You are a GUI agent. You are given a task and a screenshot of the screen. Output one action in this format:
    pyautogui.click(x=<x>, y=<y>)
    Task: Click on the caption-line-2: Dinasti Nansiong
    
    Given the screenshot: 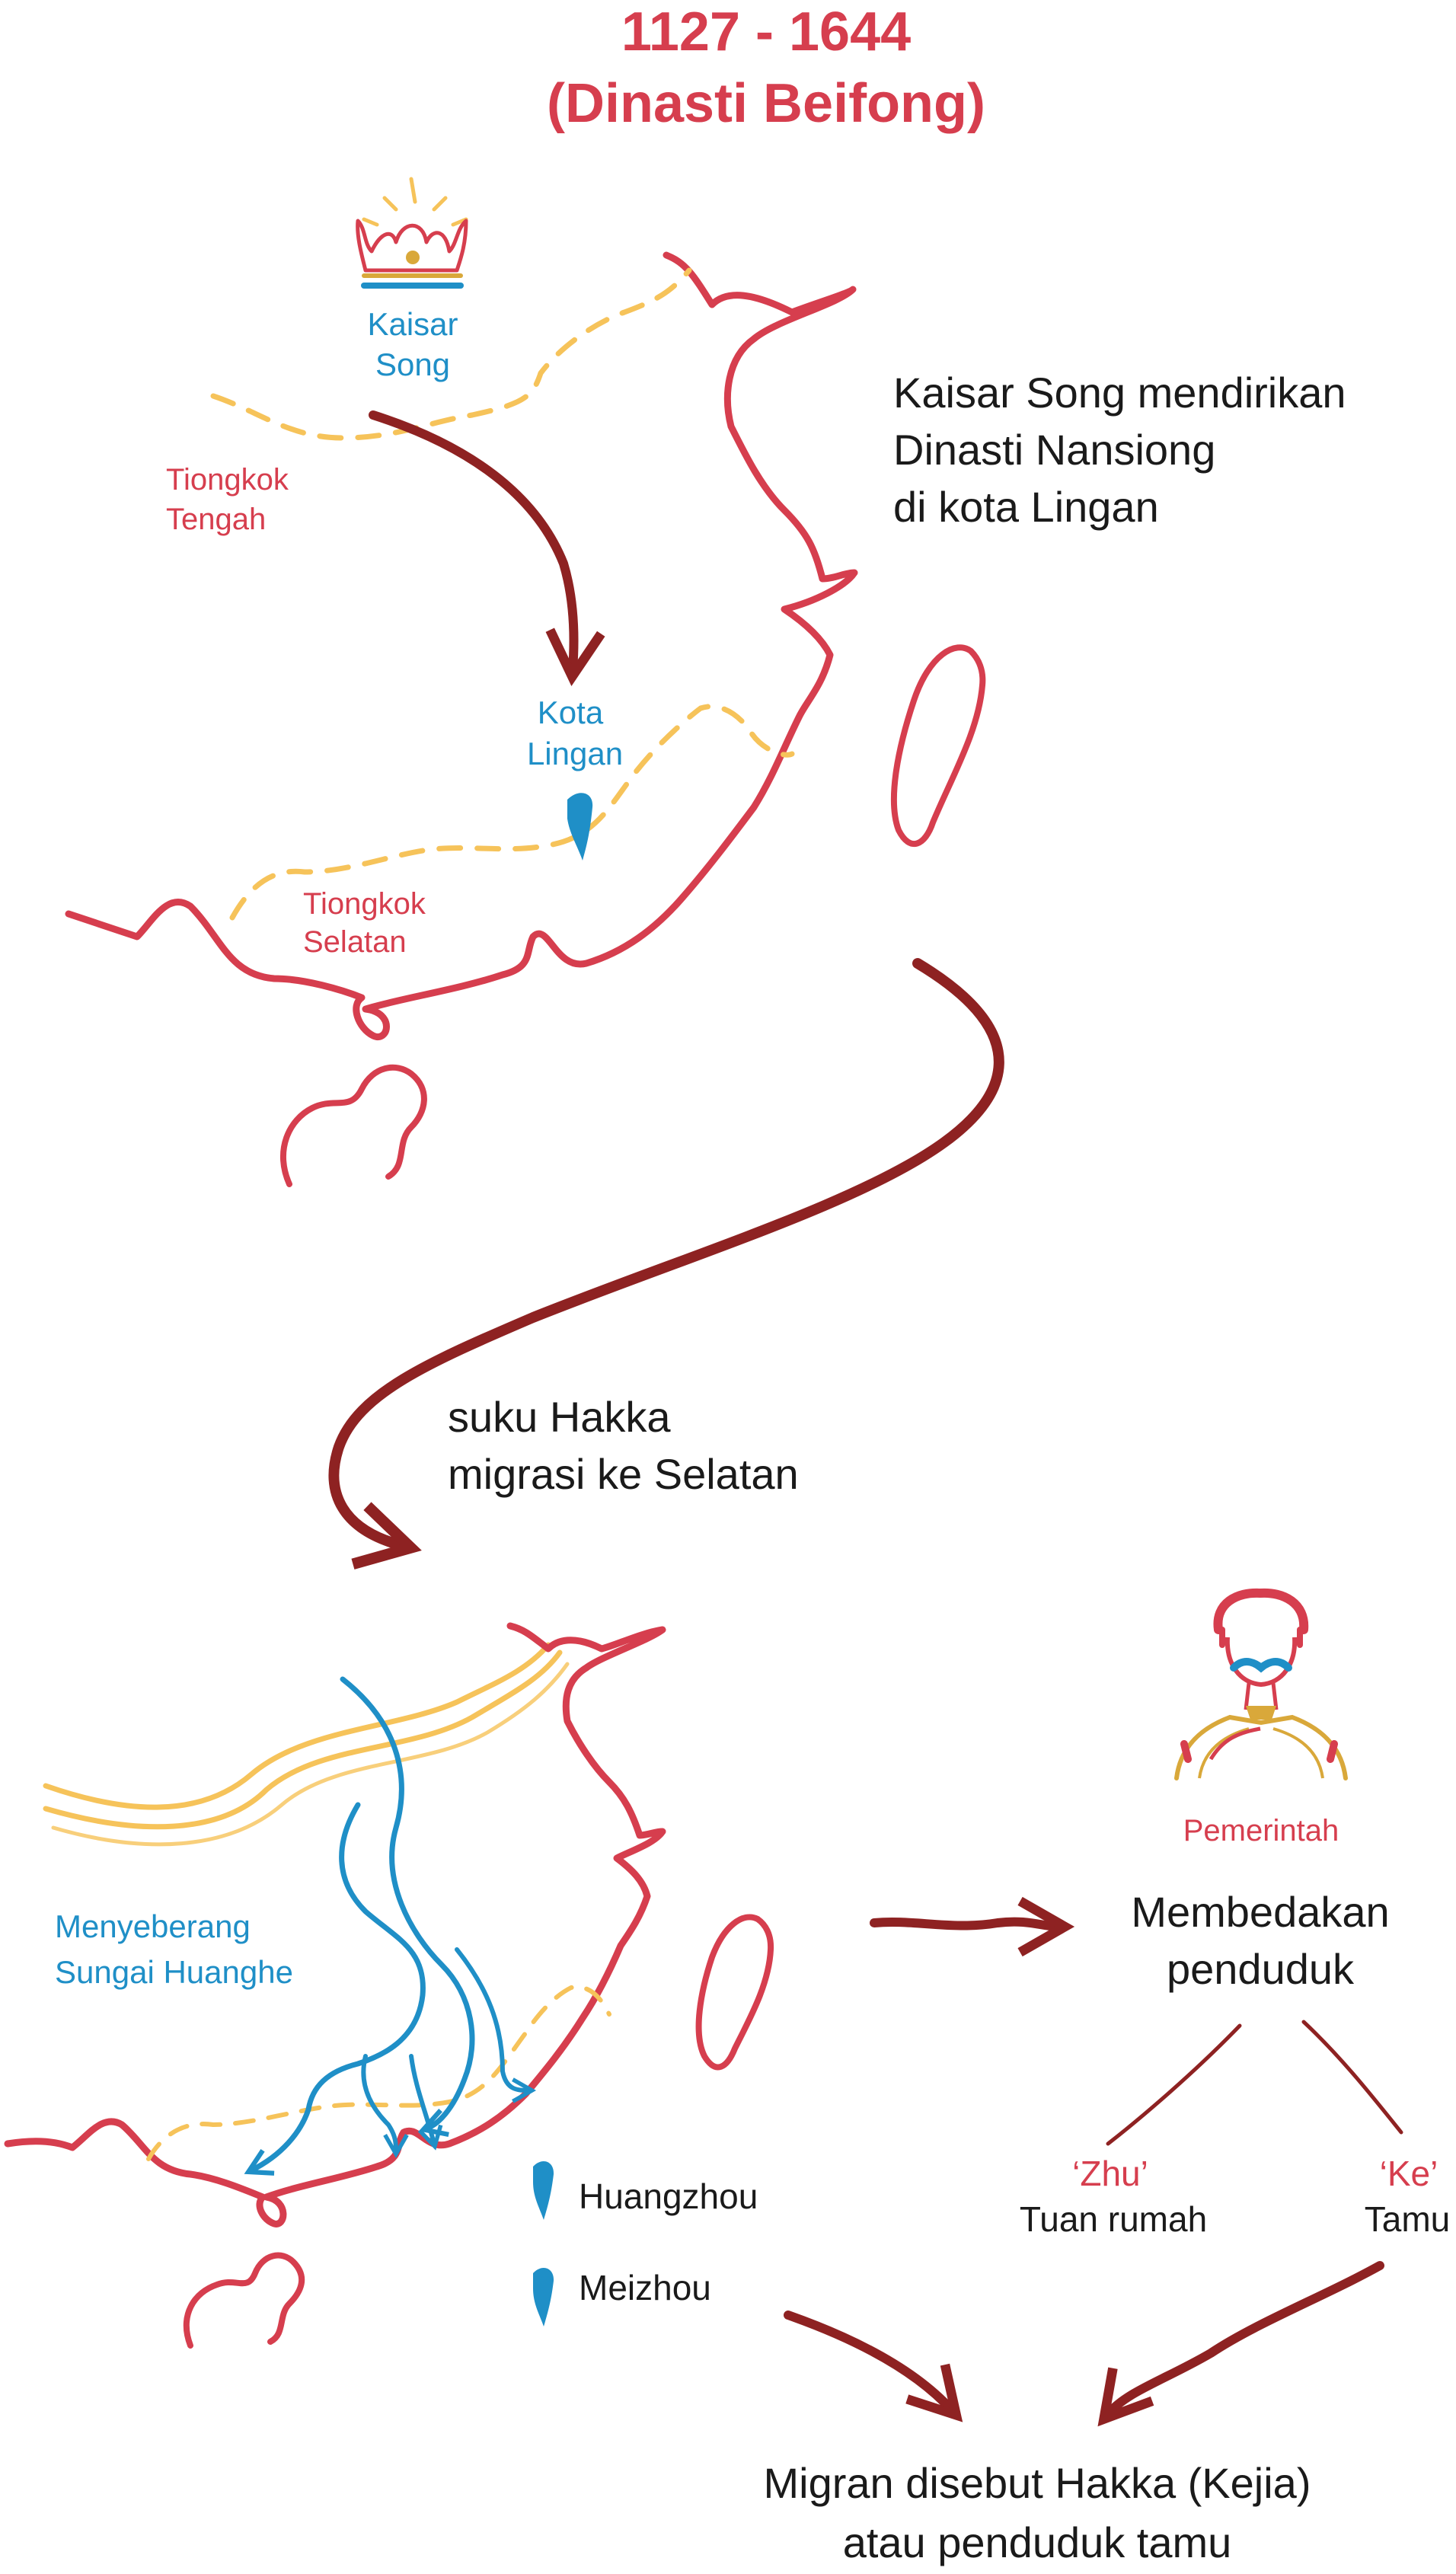 What is the action you would take?
    pyautogui.click(x=1054, y=450)
    